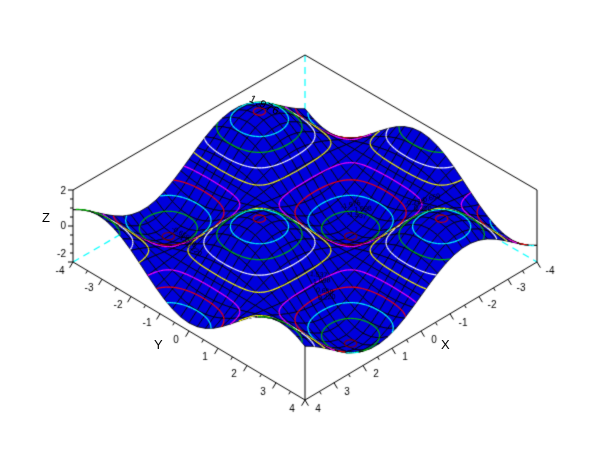 This screenshot has height=460, width=610. I want to click on y-axis-label: Y, so click(158, 344).